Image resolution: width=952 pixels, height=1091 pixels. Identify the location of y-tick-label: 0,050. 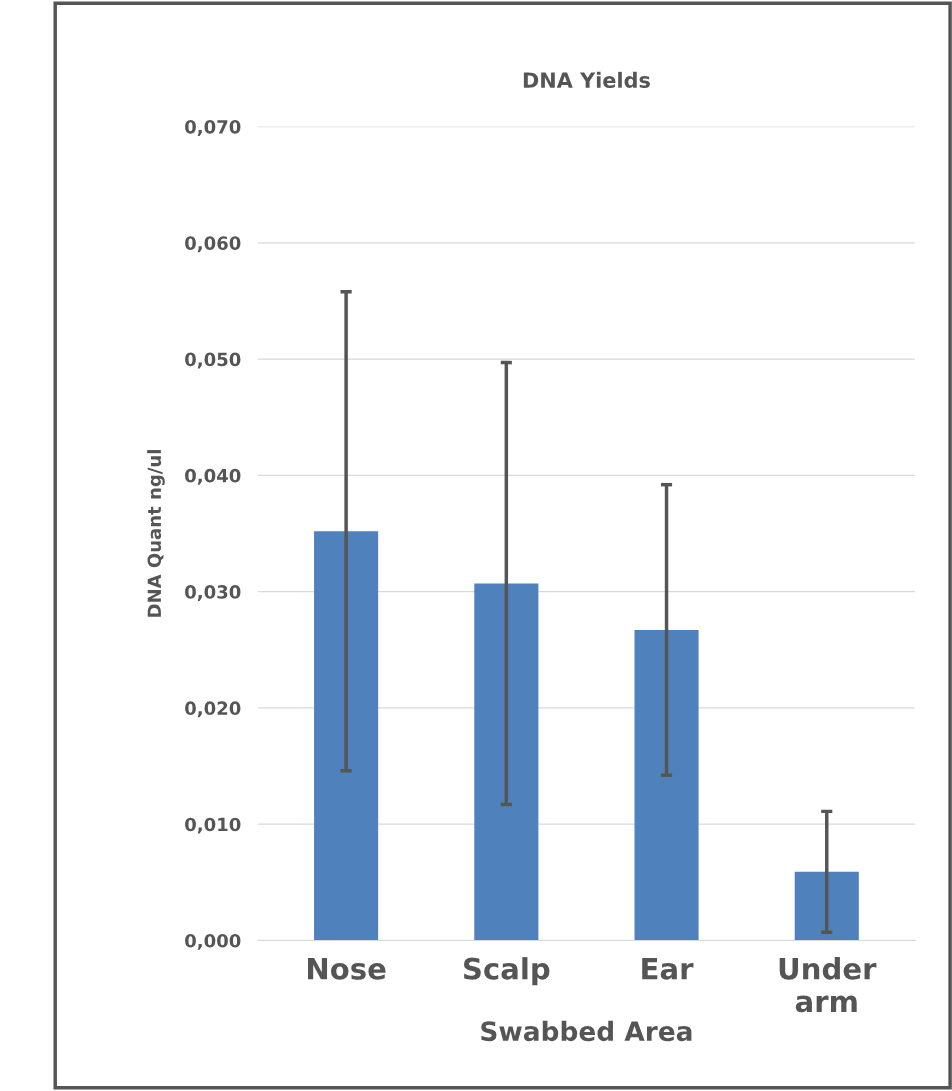
(213, 360).